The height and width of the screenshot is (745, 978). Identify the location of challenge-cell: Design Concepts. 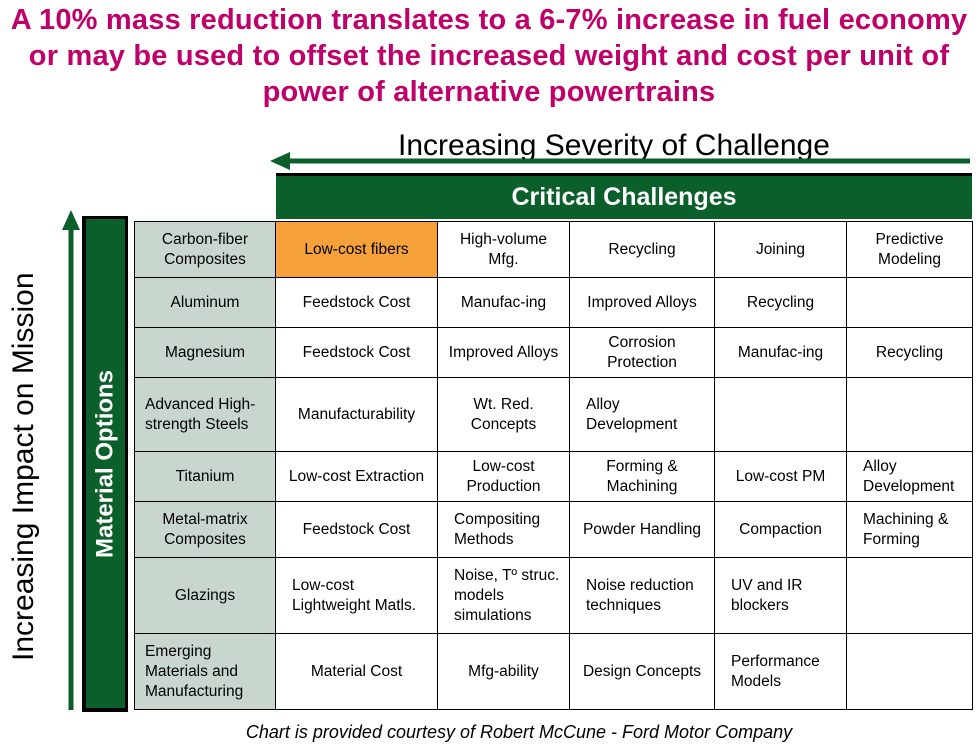
(642, 671).